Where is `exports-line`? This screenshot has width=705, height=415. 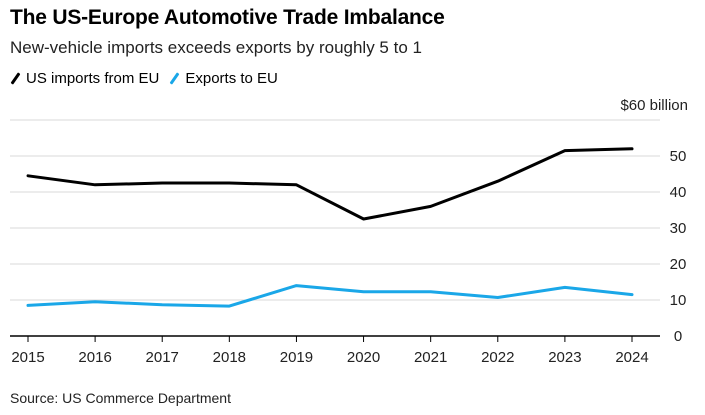 exports-line is located at coordinates (330, 296).